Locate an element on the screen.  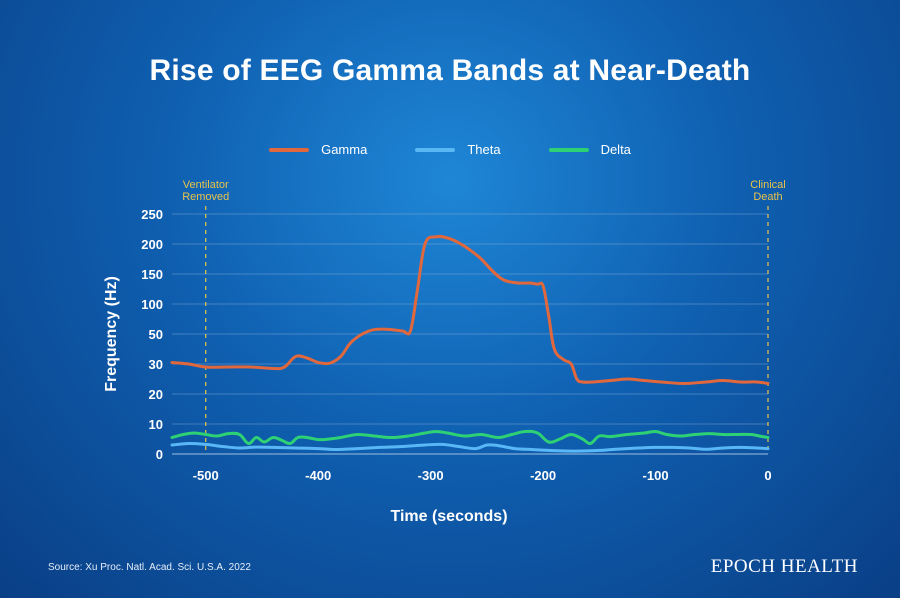
legend-label-theta: Theta is located at coordinates (484, 149).